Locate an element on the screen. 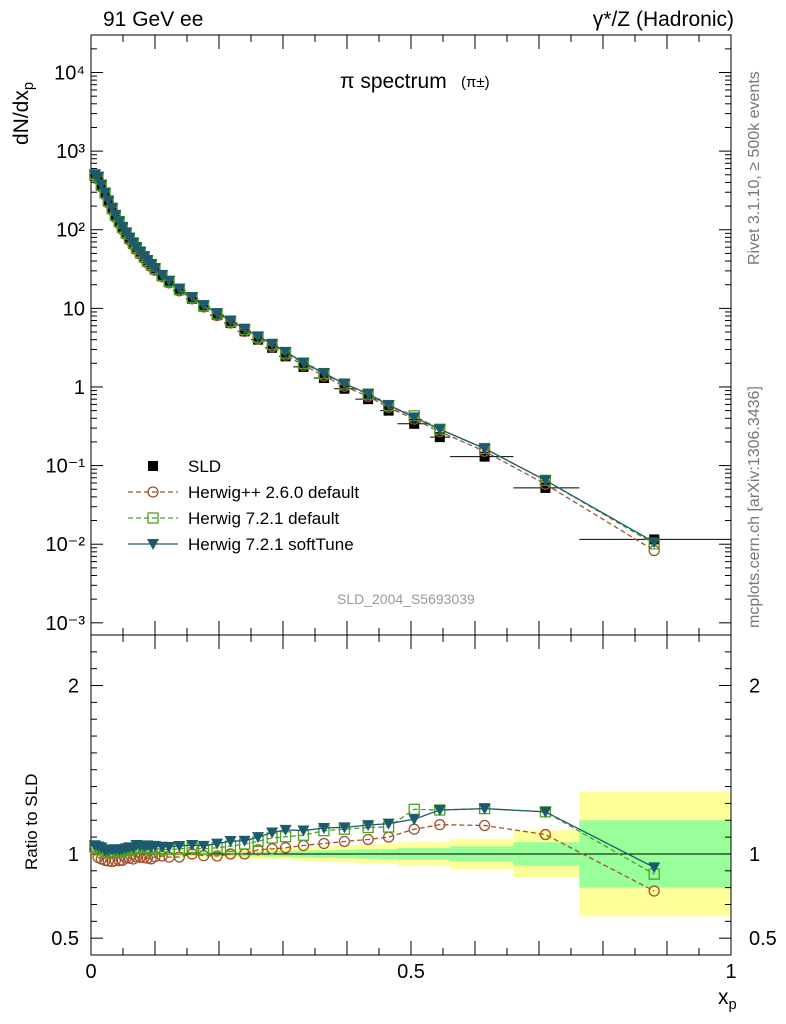 Image resolution: width=786 pixels, height=1024 pixels. ratio-y-tick-label: 0.5 is located at coordinates (65, 939).